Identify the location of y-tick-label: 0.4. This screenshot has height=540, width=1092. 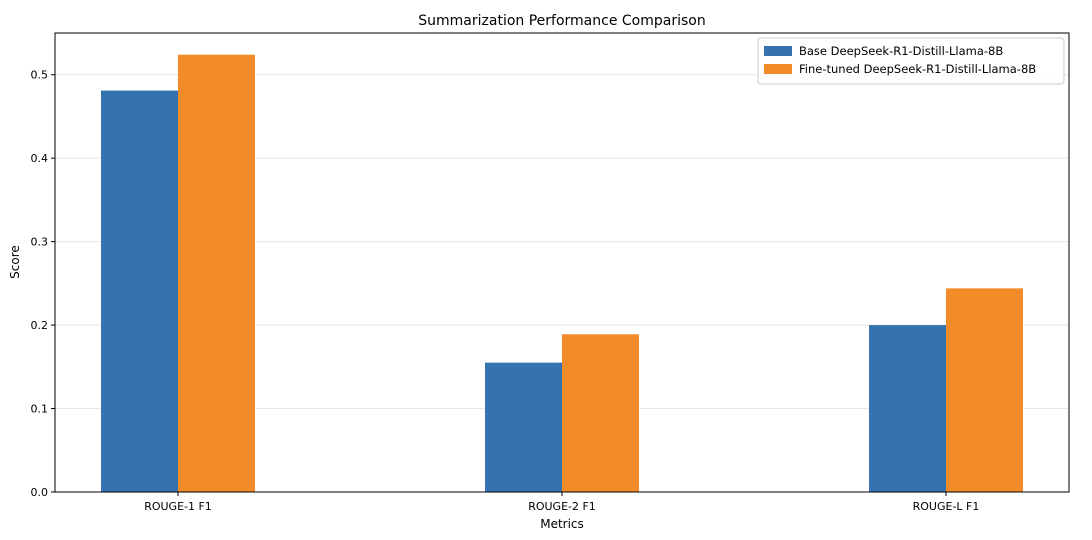
(40, 158).